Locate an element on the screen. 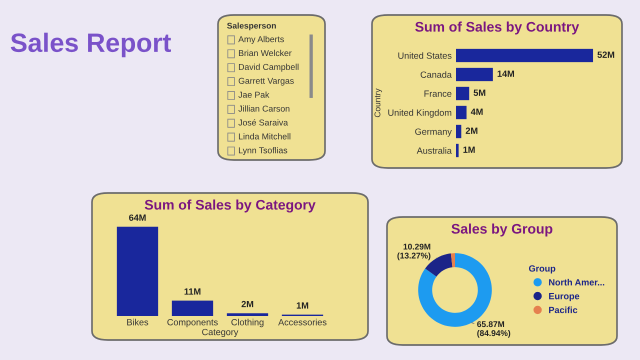 The height and width of the screenshot is (360, 640). data-label: 11M is located at coordinates (192, 291).